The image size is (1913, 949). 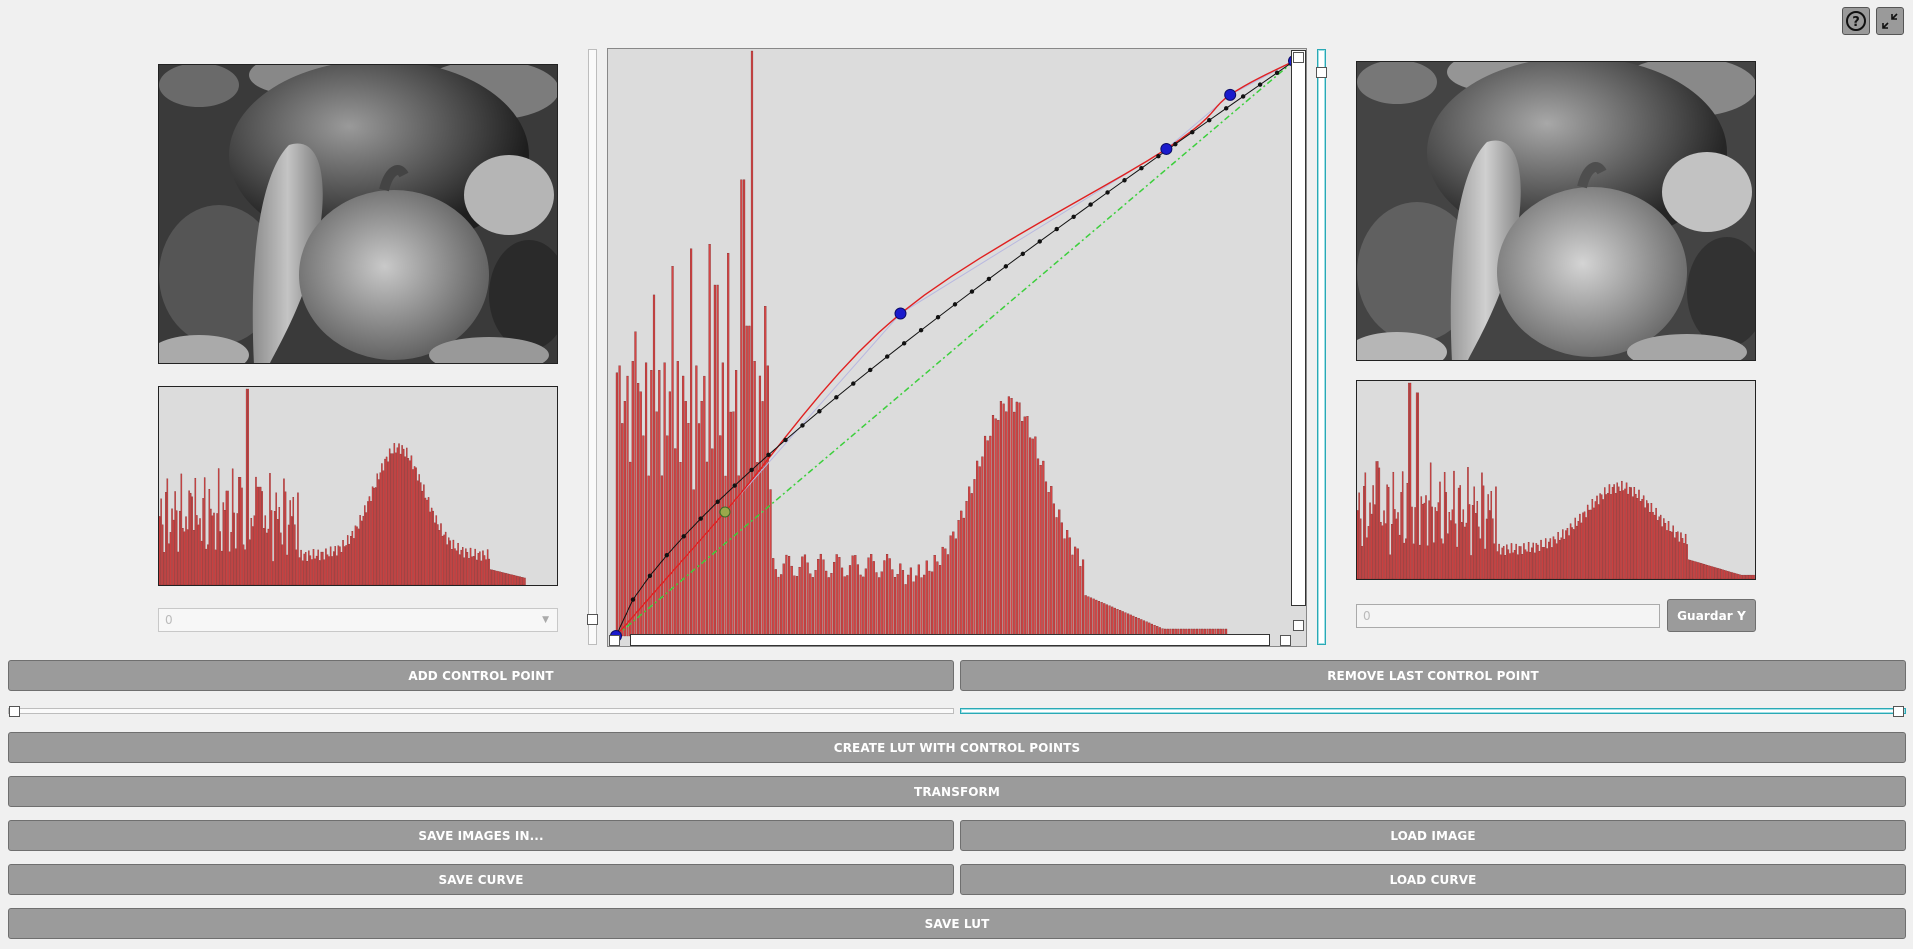 What do you see at coordinates (957, 791) in the screenshot?
I see `transform-button: TRANSFORM` at bounding box center [957, 791].